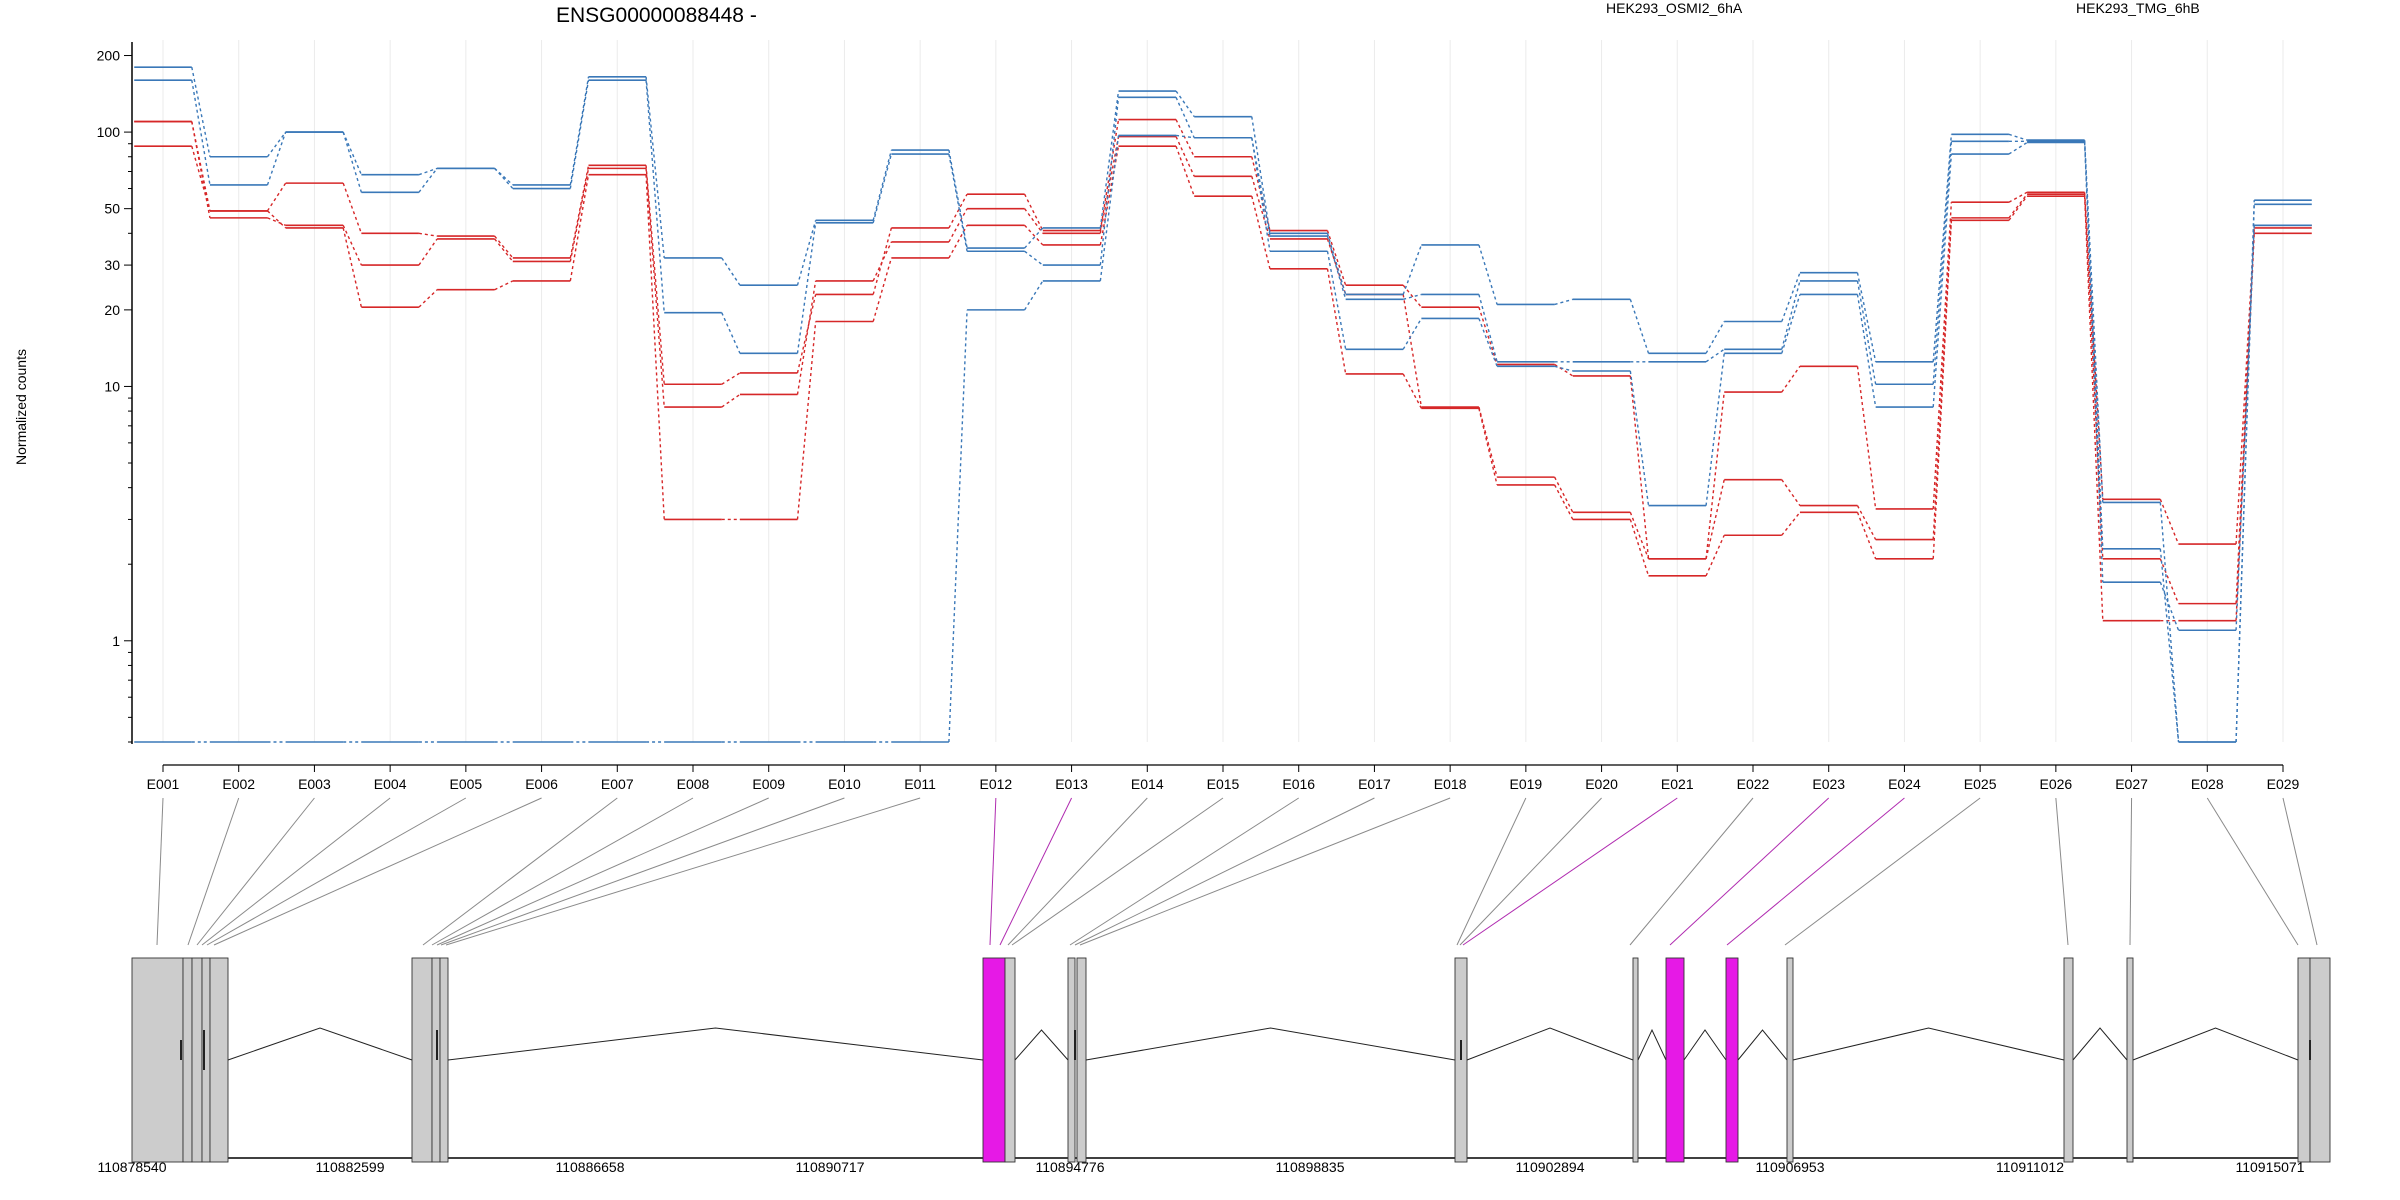 The height and width of the screenshot is (1200, 2400). Describe the element at coordinates (920, 784) in the screenshot. I see `exon-label: E011` at that location.